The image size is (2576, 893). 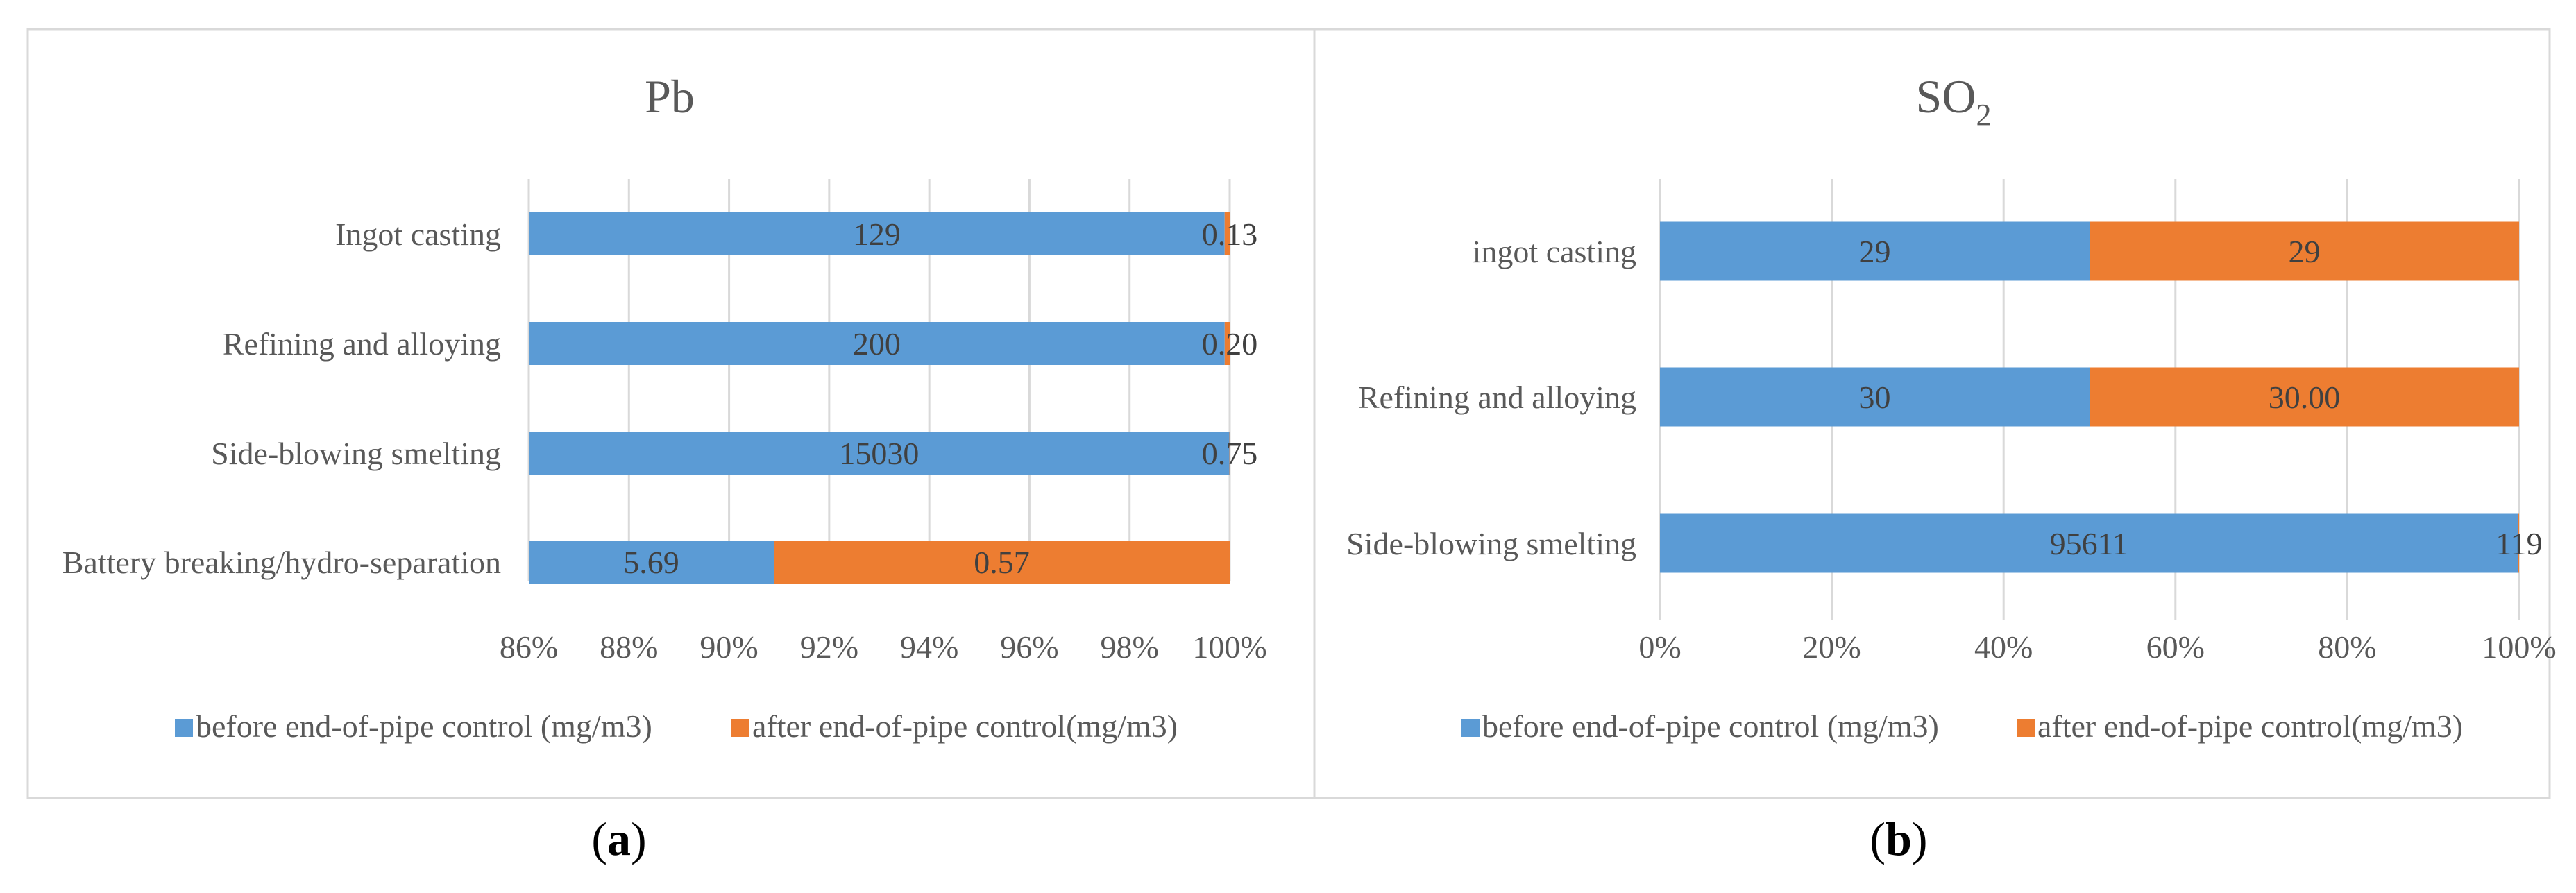 What do you see at coordinates (1555, 251) in the screenshot?
I see `chart-so2-category-label: ingot casting` at bounding box center [1555, 251].